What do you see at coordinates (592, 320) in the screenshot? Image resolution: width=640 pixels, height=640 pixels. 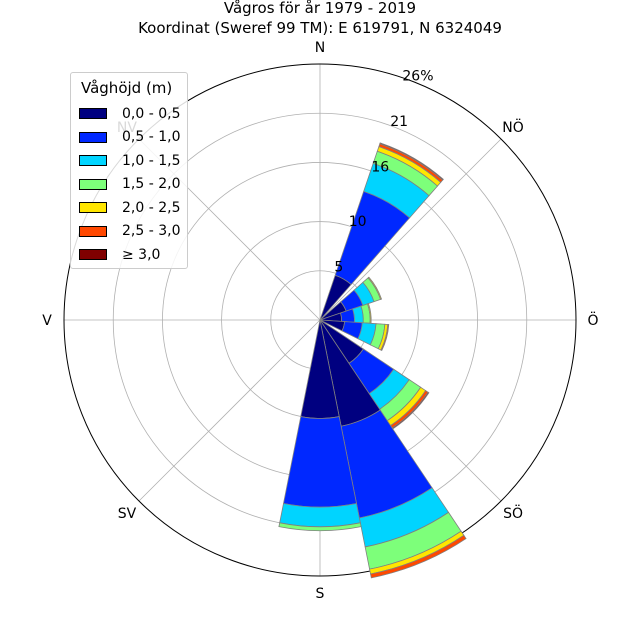 I see `direction-label: Ö` at bounding box center [592, 320].